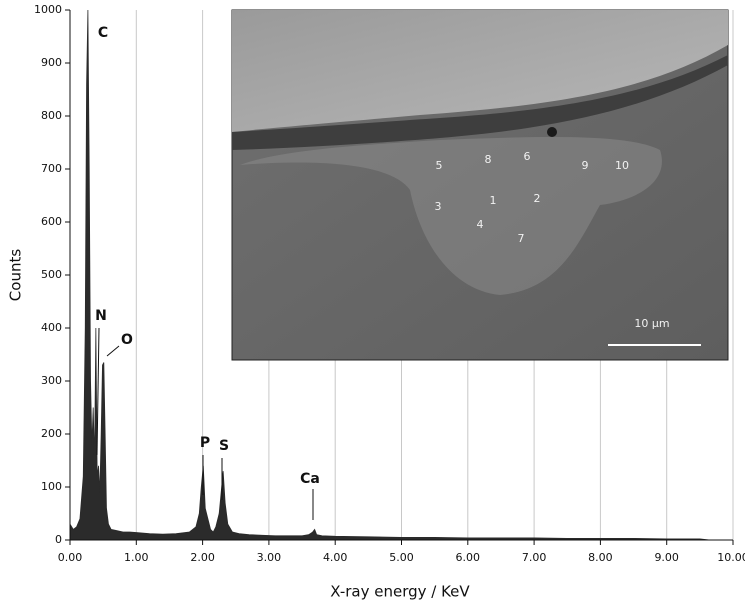 Image resolution: width=745 pixels, height=605 pixels. What do you see at coordinates (534, 557) in the screenshot?
I see `x-tick-label: 7.00` at bounding box center [534, 557].